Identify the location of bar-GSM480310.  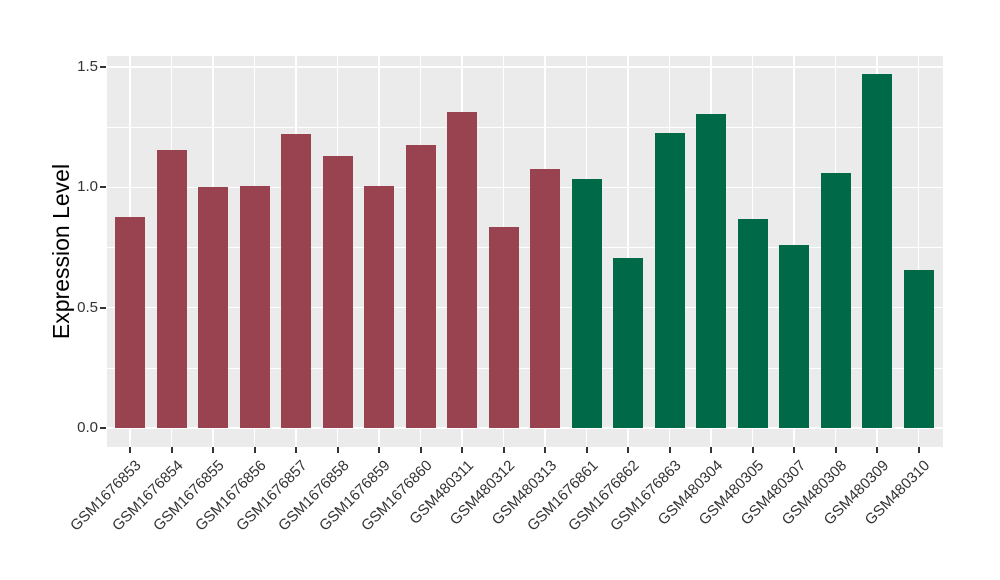
(918, 349).